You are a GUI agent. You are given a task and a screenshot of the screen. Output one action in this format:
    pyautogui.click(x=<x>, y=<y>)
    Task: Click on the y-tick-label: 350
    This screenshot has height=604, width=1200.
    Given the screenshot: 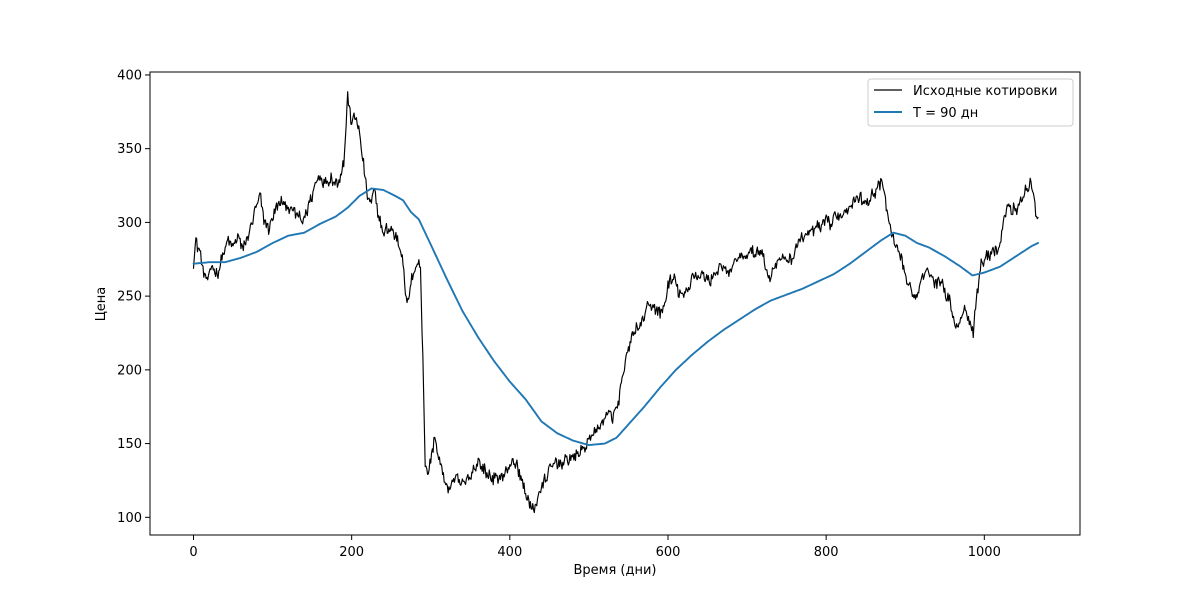 What is the action you would take?
    pyautogui.click(x=129, y=149)
    